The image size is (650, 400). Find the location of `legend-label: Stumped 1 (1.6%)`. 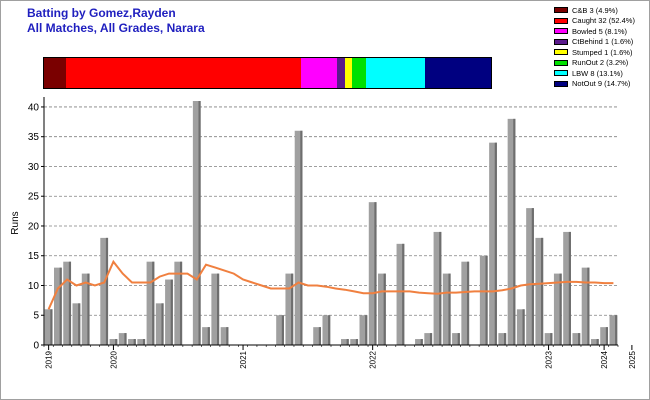

legend-label: Stumped 1 (1.6%) is located at coordinates (602, 52).